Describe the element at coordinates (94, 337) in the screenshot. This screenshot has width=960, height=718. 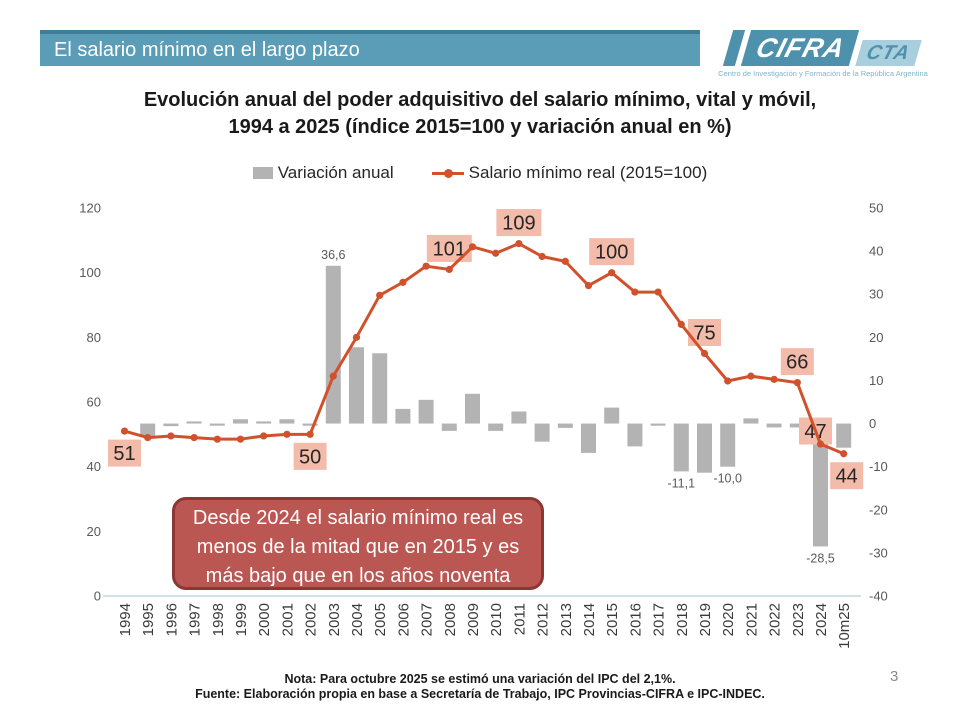
I see `svg-text: 80` at that location.